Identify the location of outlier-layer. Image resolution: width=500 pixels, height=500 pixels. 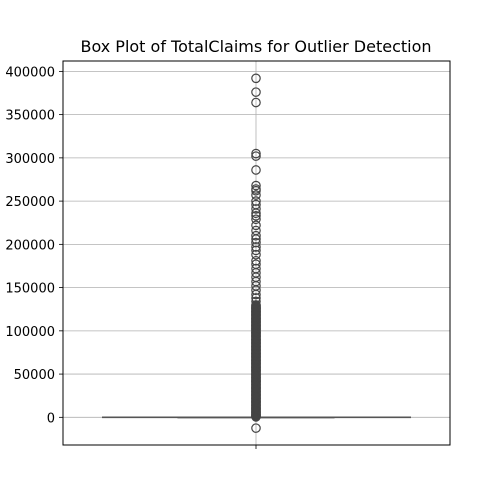
(256, 253).